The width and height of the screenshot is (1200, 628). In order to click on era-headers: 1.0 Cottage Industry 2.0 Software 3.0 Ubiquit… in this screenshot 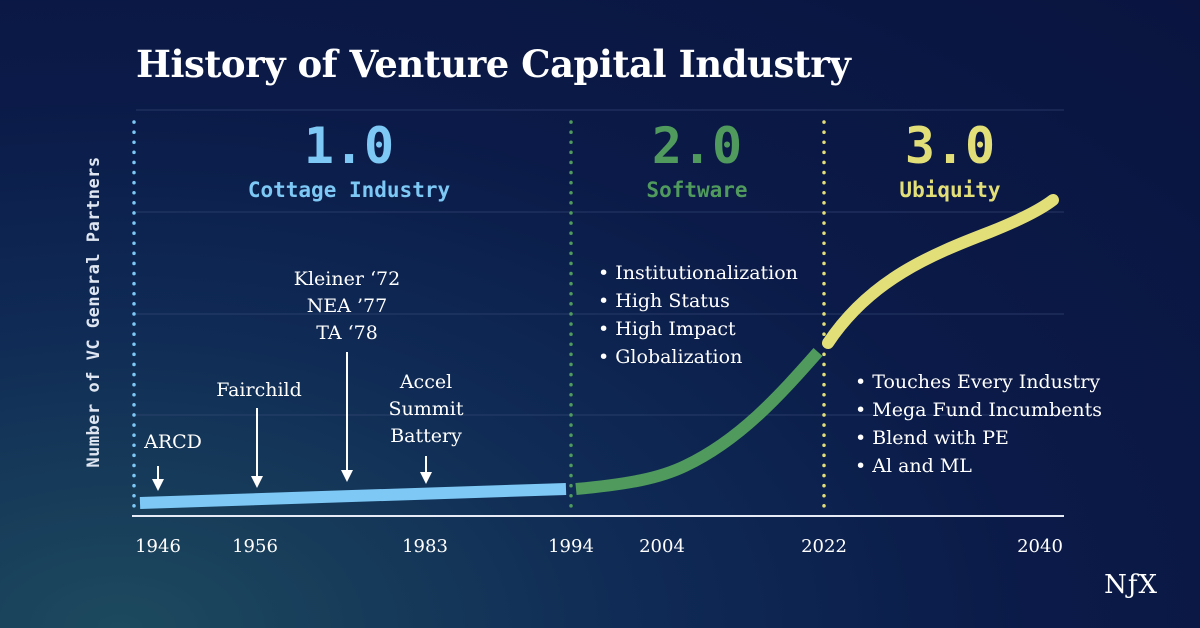, I will do `click(624, 159)`.